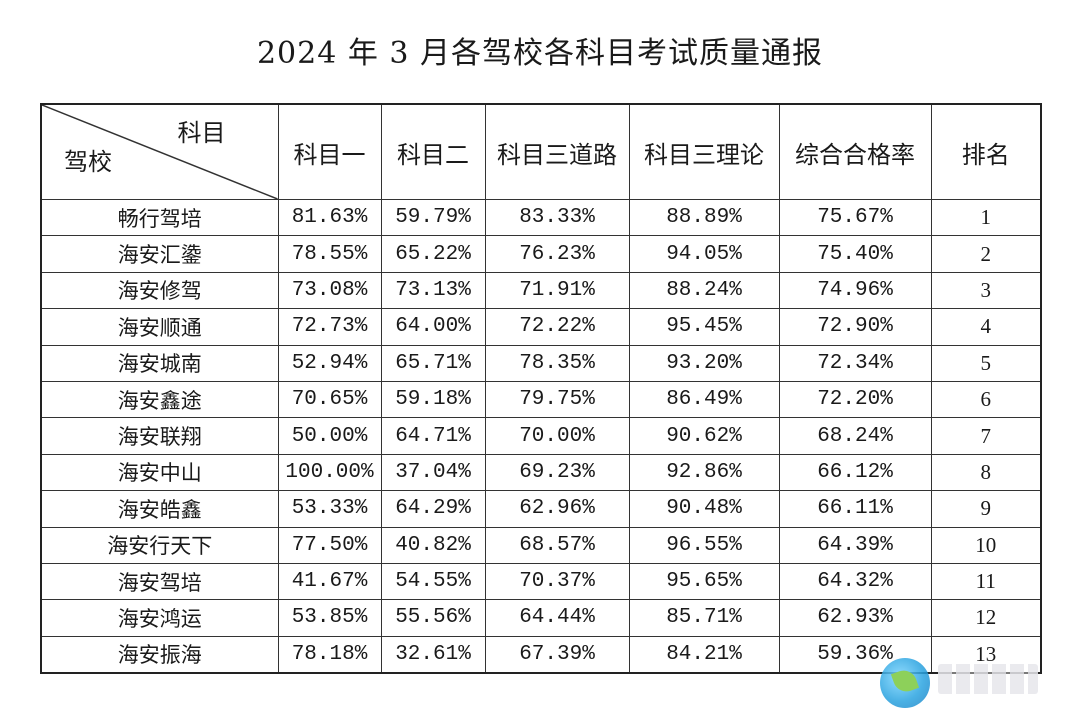 This screenshot has width=1080, height=716. I want to click on k1-rate-cell: 77.50%, so click(329, 545).